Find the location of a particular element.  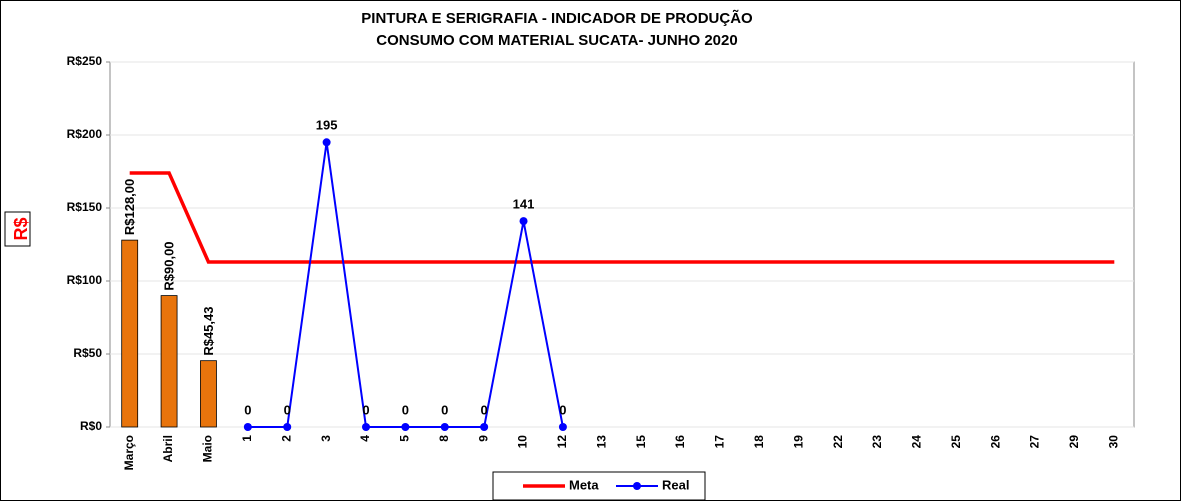

bar-value-label: R$128,00 is located at coordinates (129, 207).